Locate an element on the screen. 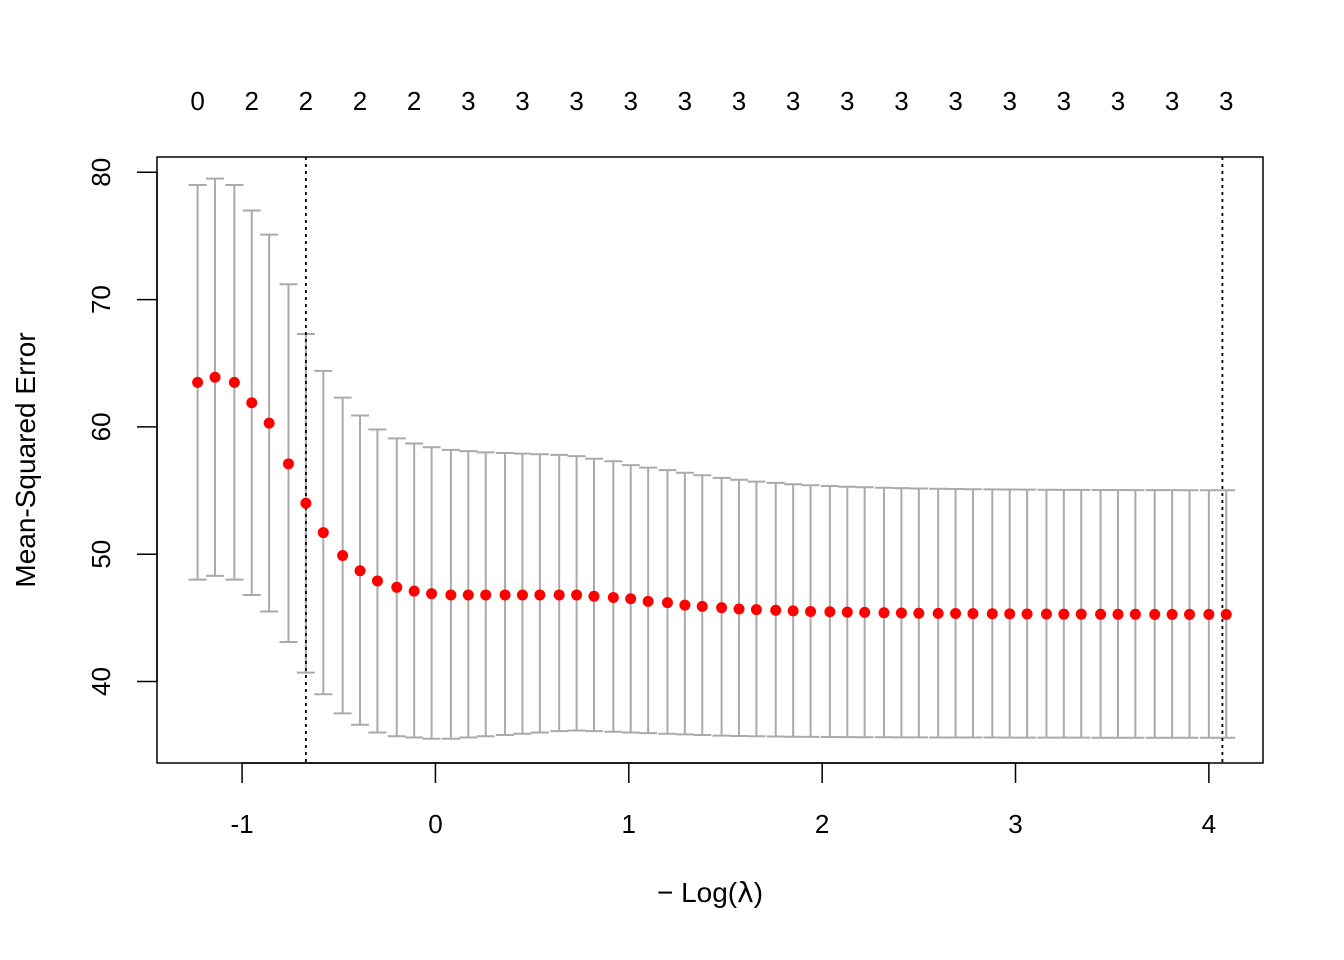 The width and height of the screenshot is (1344, 960). x-tick-label: 3 is located at coordinates (1015, 824).